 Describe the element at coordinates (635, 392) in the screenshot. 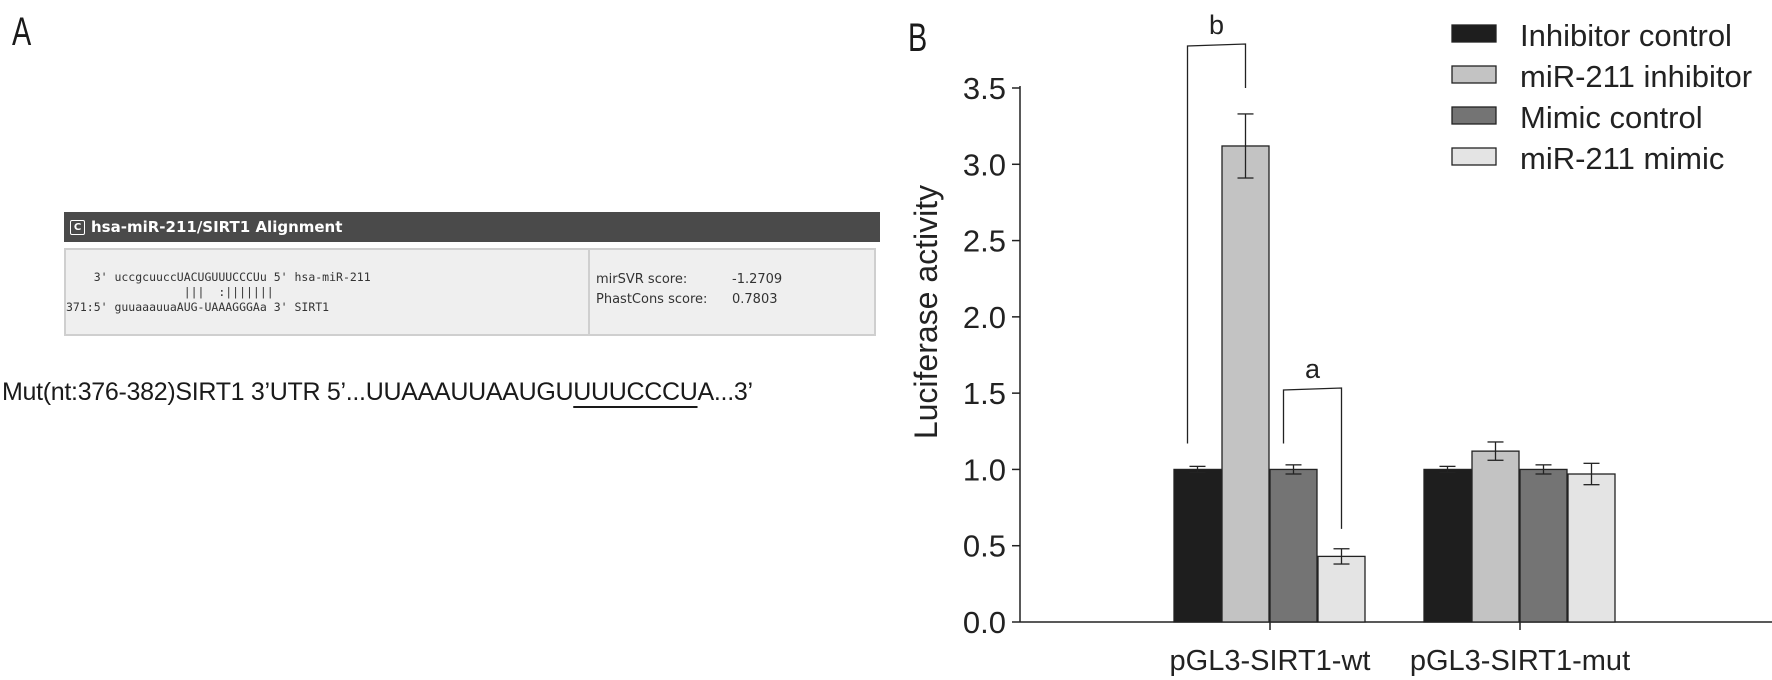

I see `mutation-underlined-site: UUUCCCU` at that location.